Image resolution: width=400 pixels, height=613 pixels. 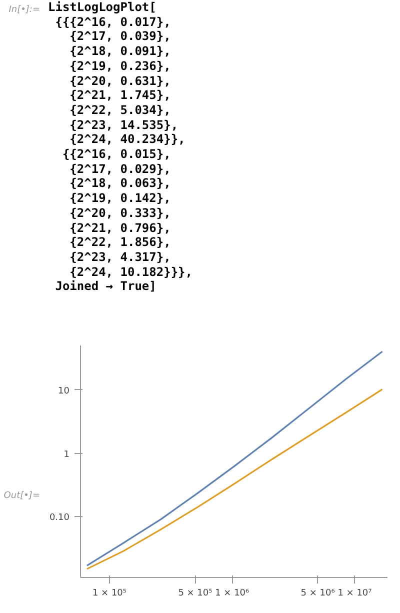 I want to click on x-tick-label: 5 × 10⁵, so click(x=195, y=593).